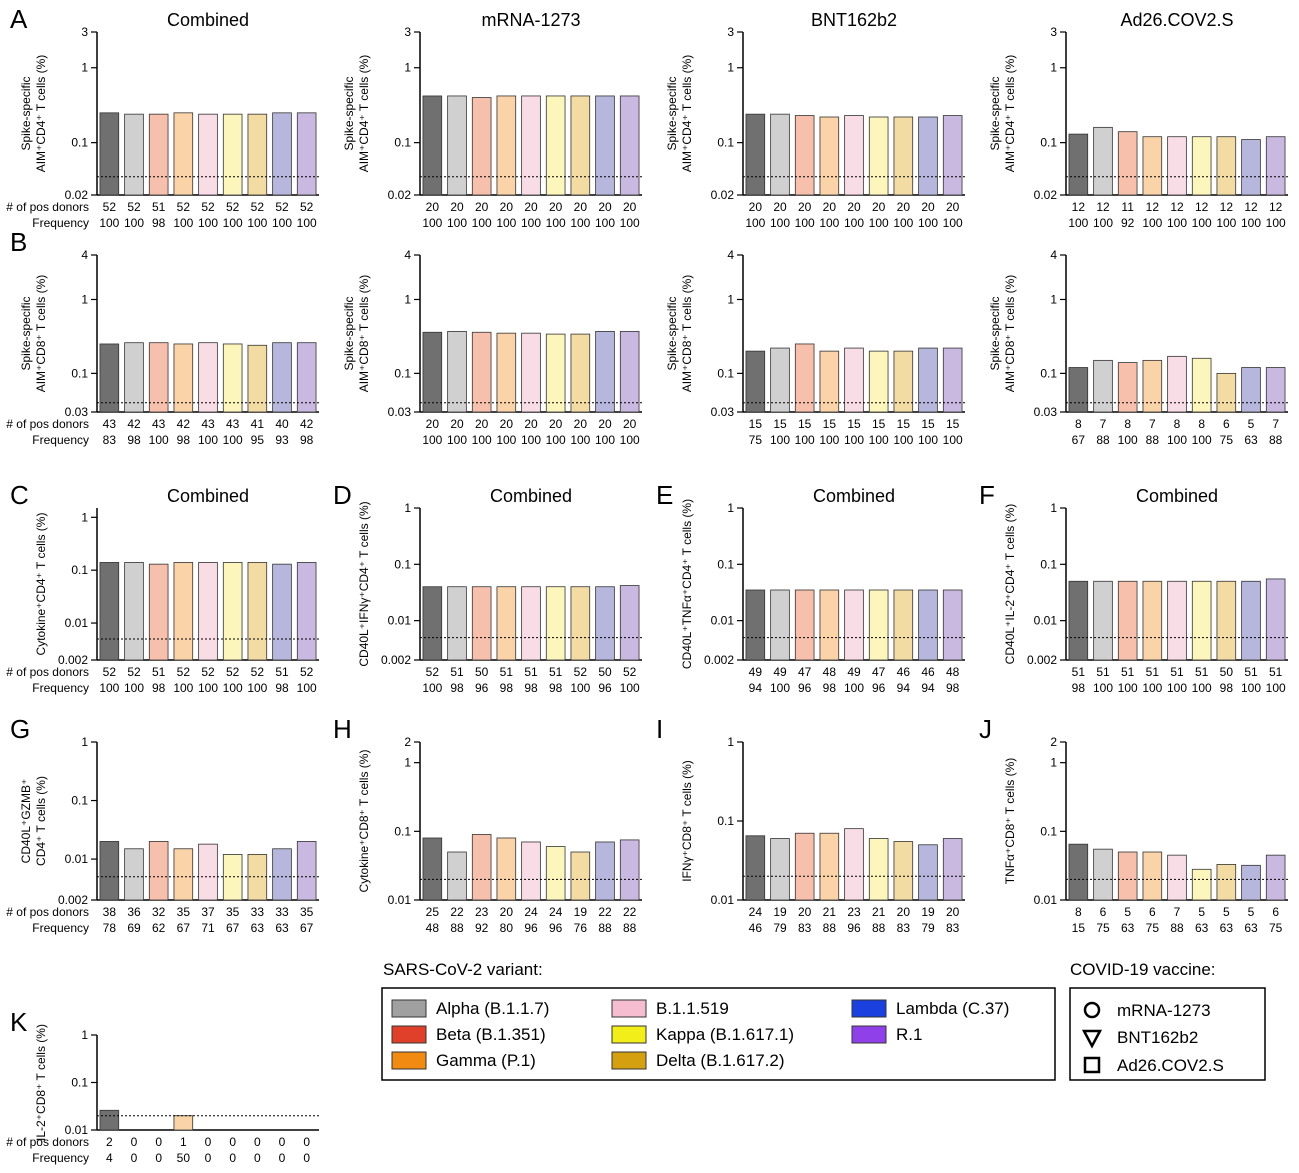 The height and width of the screenshot is (1173, 1299). Describe the element at coordinates (407, 742) in the screenshot. I see `y-tick-label: 2` at that location.